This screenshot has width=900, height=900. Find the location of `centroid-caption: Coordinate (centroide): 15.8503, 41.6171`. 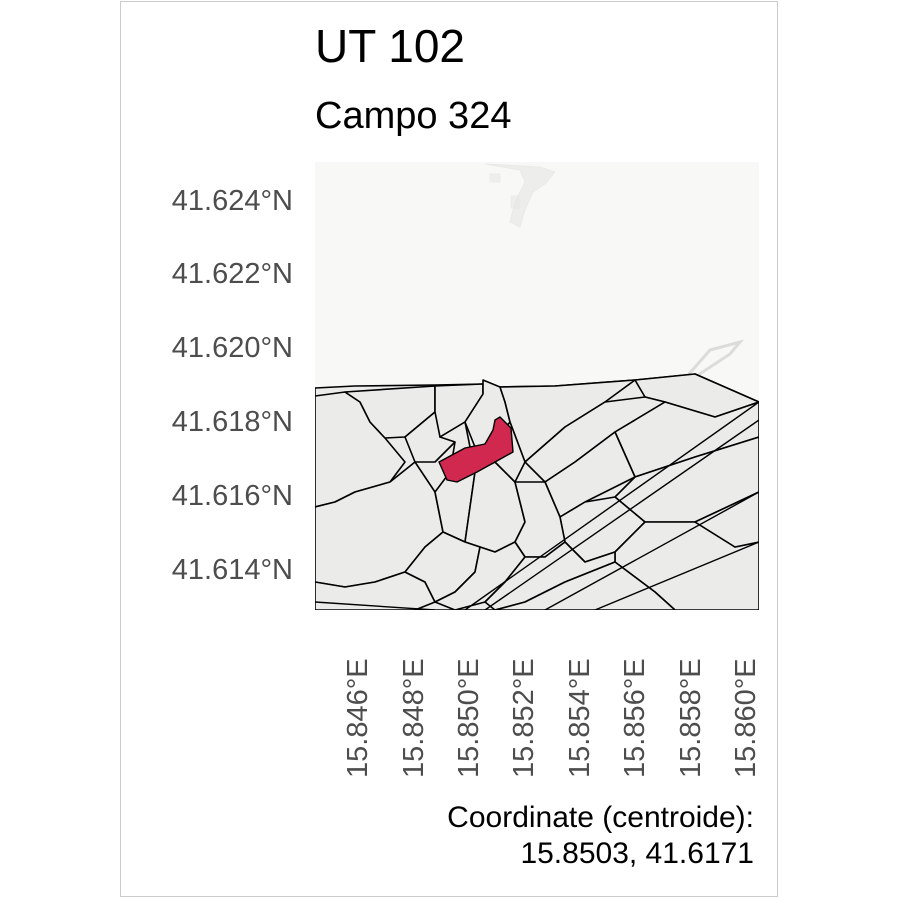

centroid-caption: Coordinate (centroide): 15.8503, 41.6171 is located at coordinates (600, 836).